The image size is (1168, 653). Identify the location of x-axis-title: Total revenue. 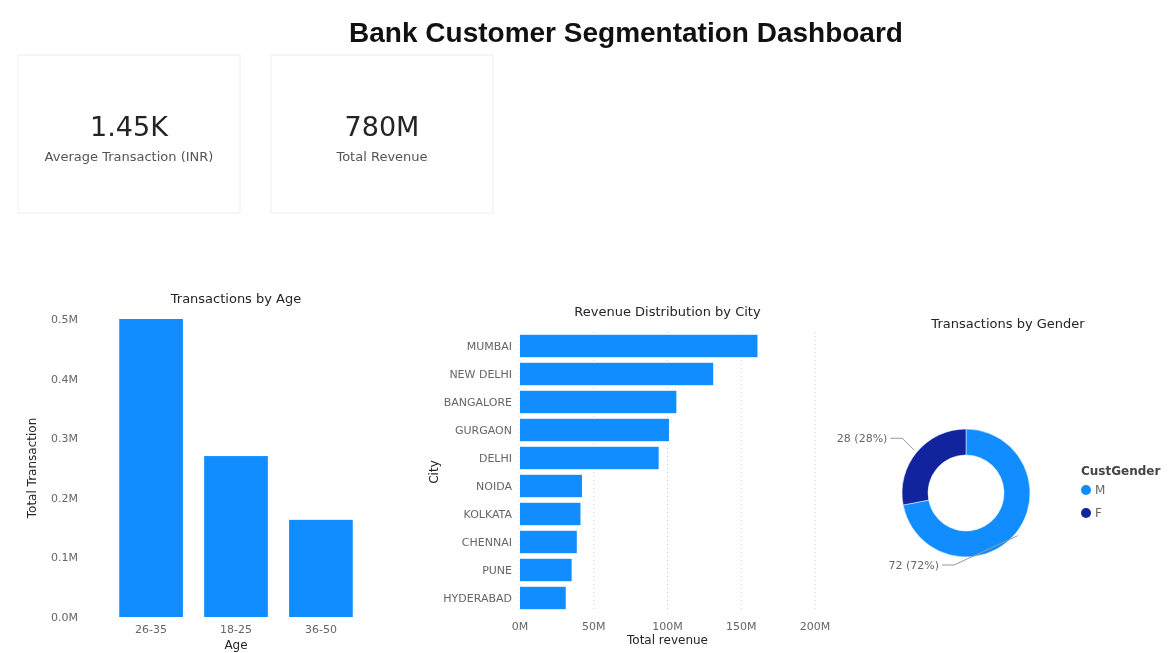
(667, 640).